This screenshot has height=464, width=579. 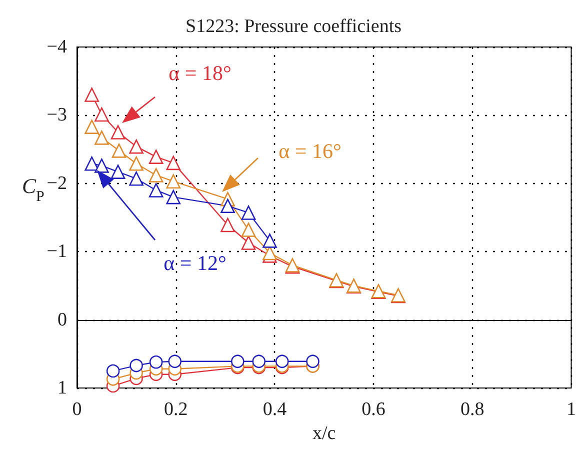 What do you see at coordinates (62, 388) in the screenshot?
I see `y-tick-label: 1` at bounding box center [62, 388].